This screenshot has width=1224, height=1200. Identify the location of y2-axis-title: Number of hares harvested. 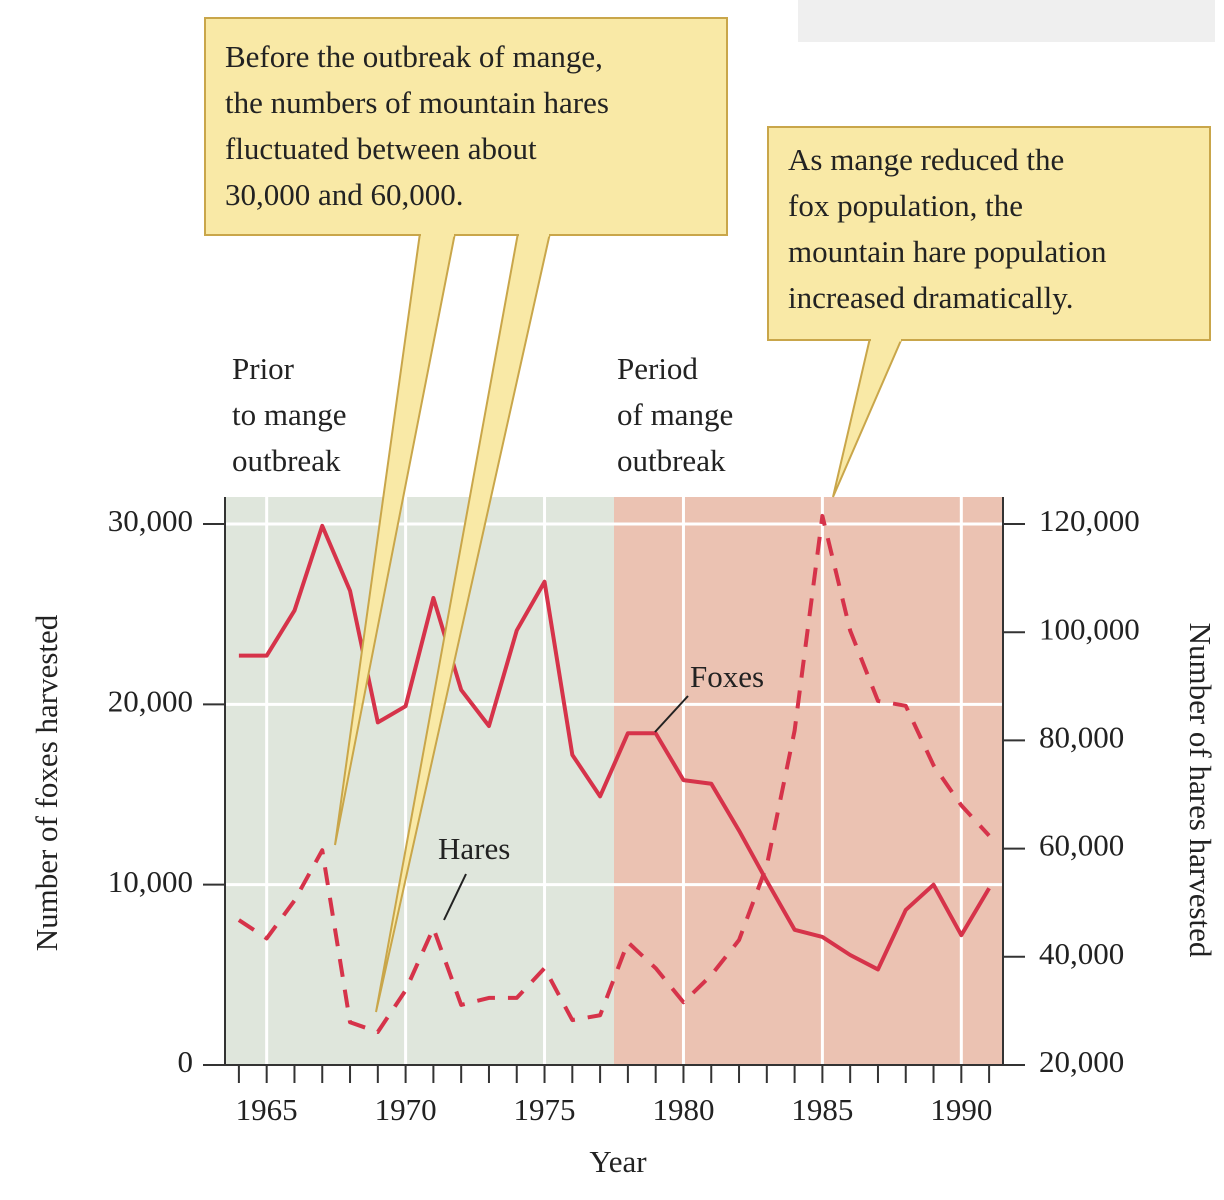
(1200, 790).